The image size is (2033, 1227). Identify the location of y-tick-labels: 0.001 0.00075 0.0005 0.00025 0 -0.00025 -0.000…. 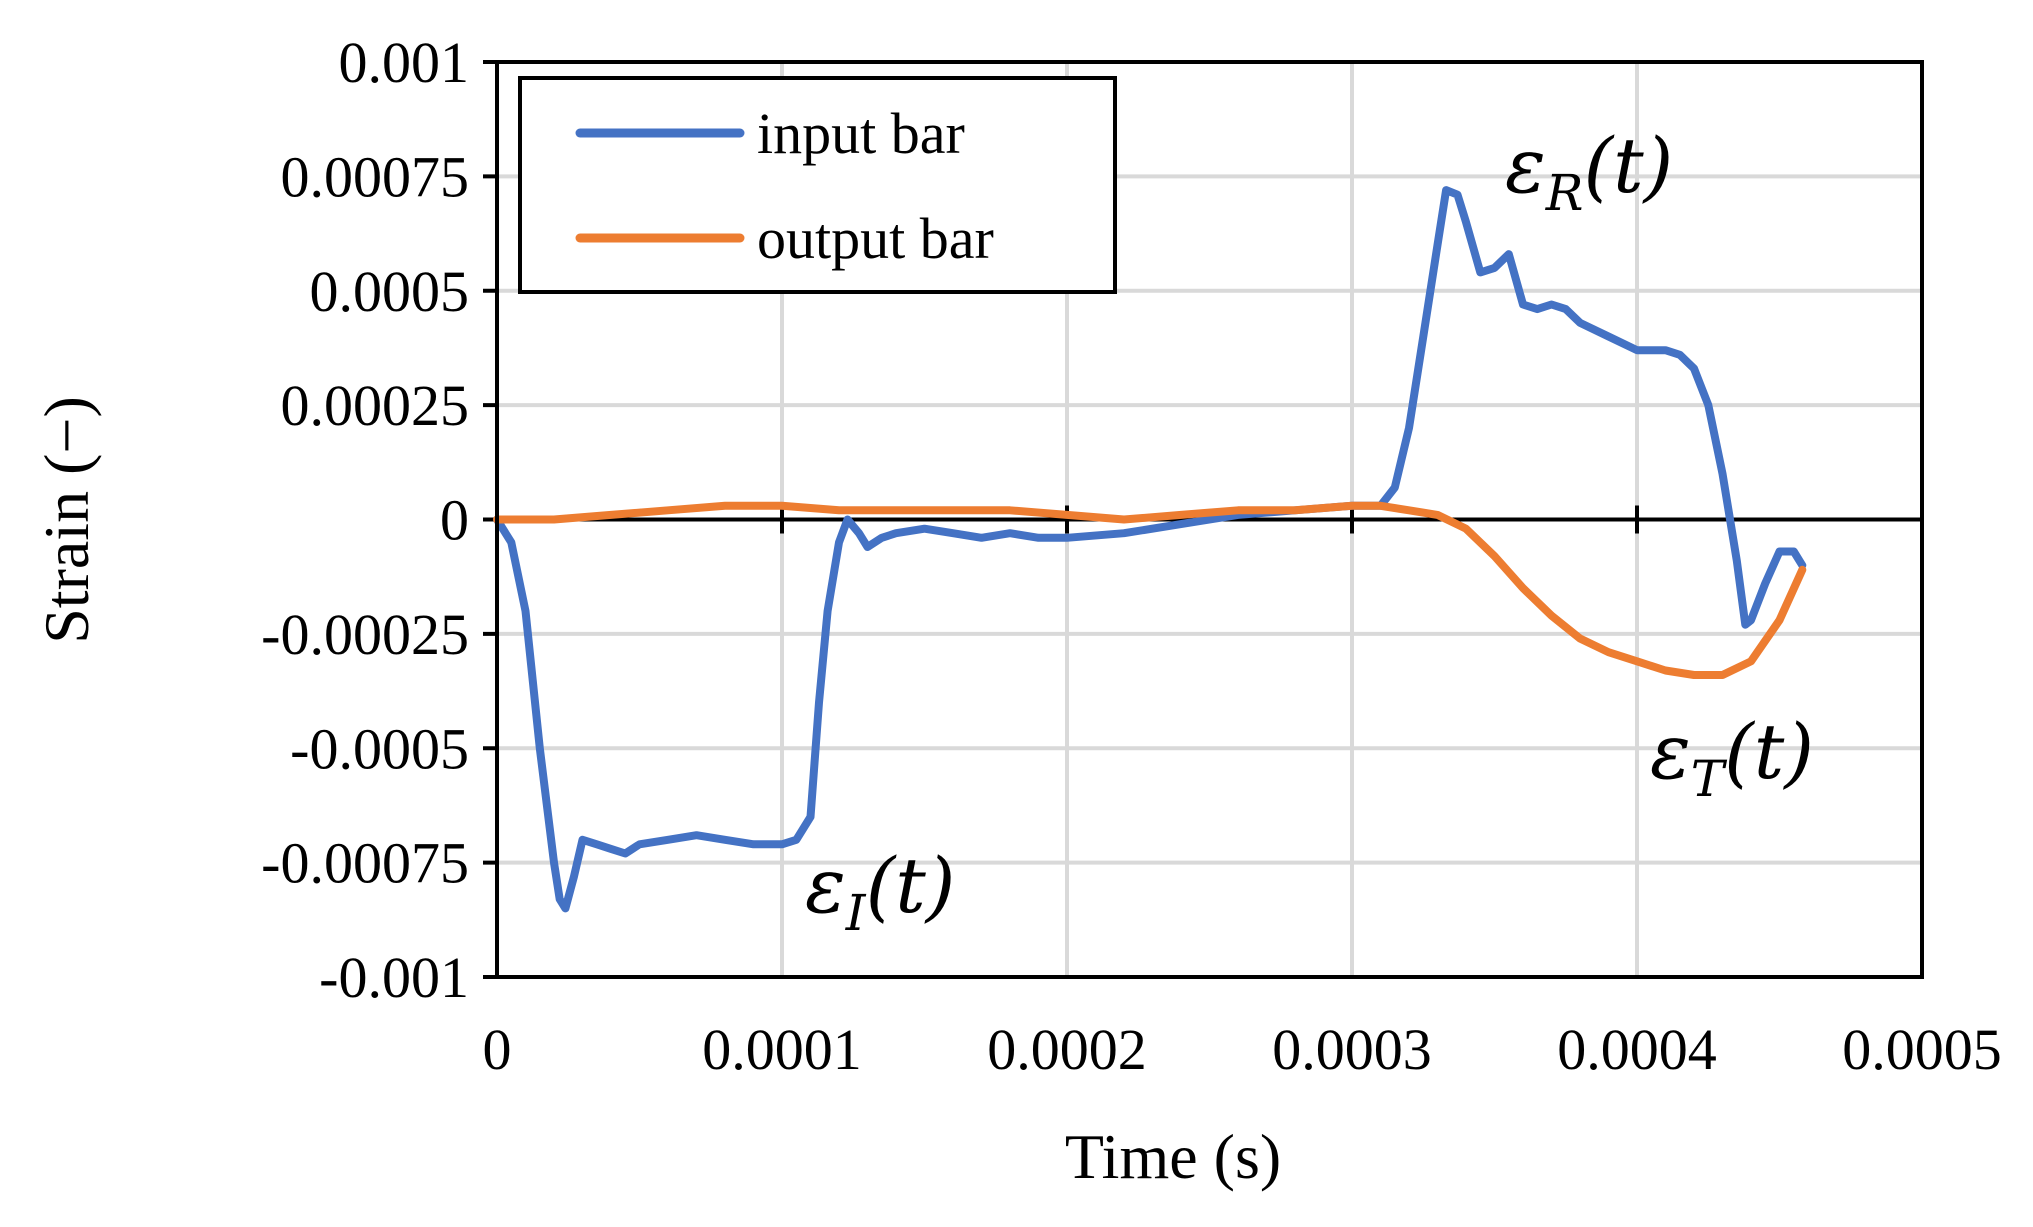
(365, 520).